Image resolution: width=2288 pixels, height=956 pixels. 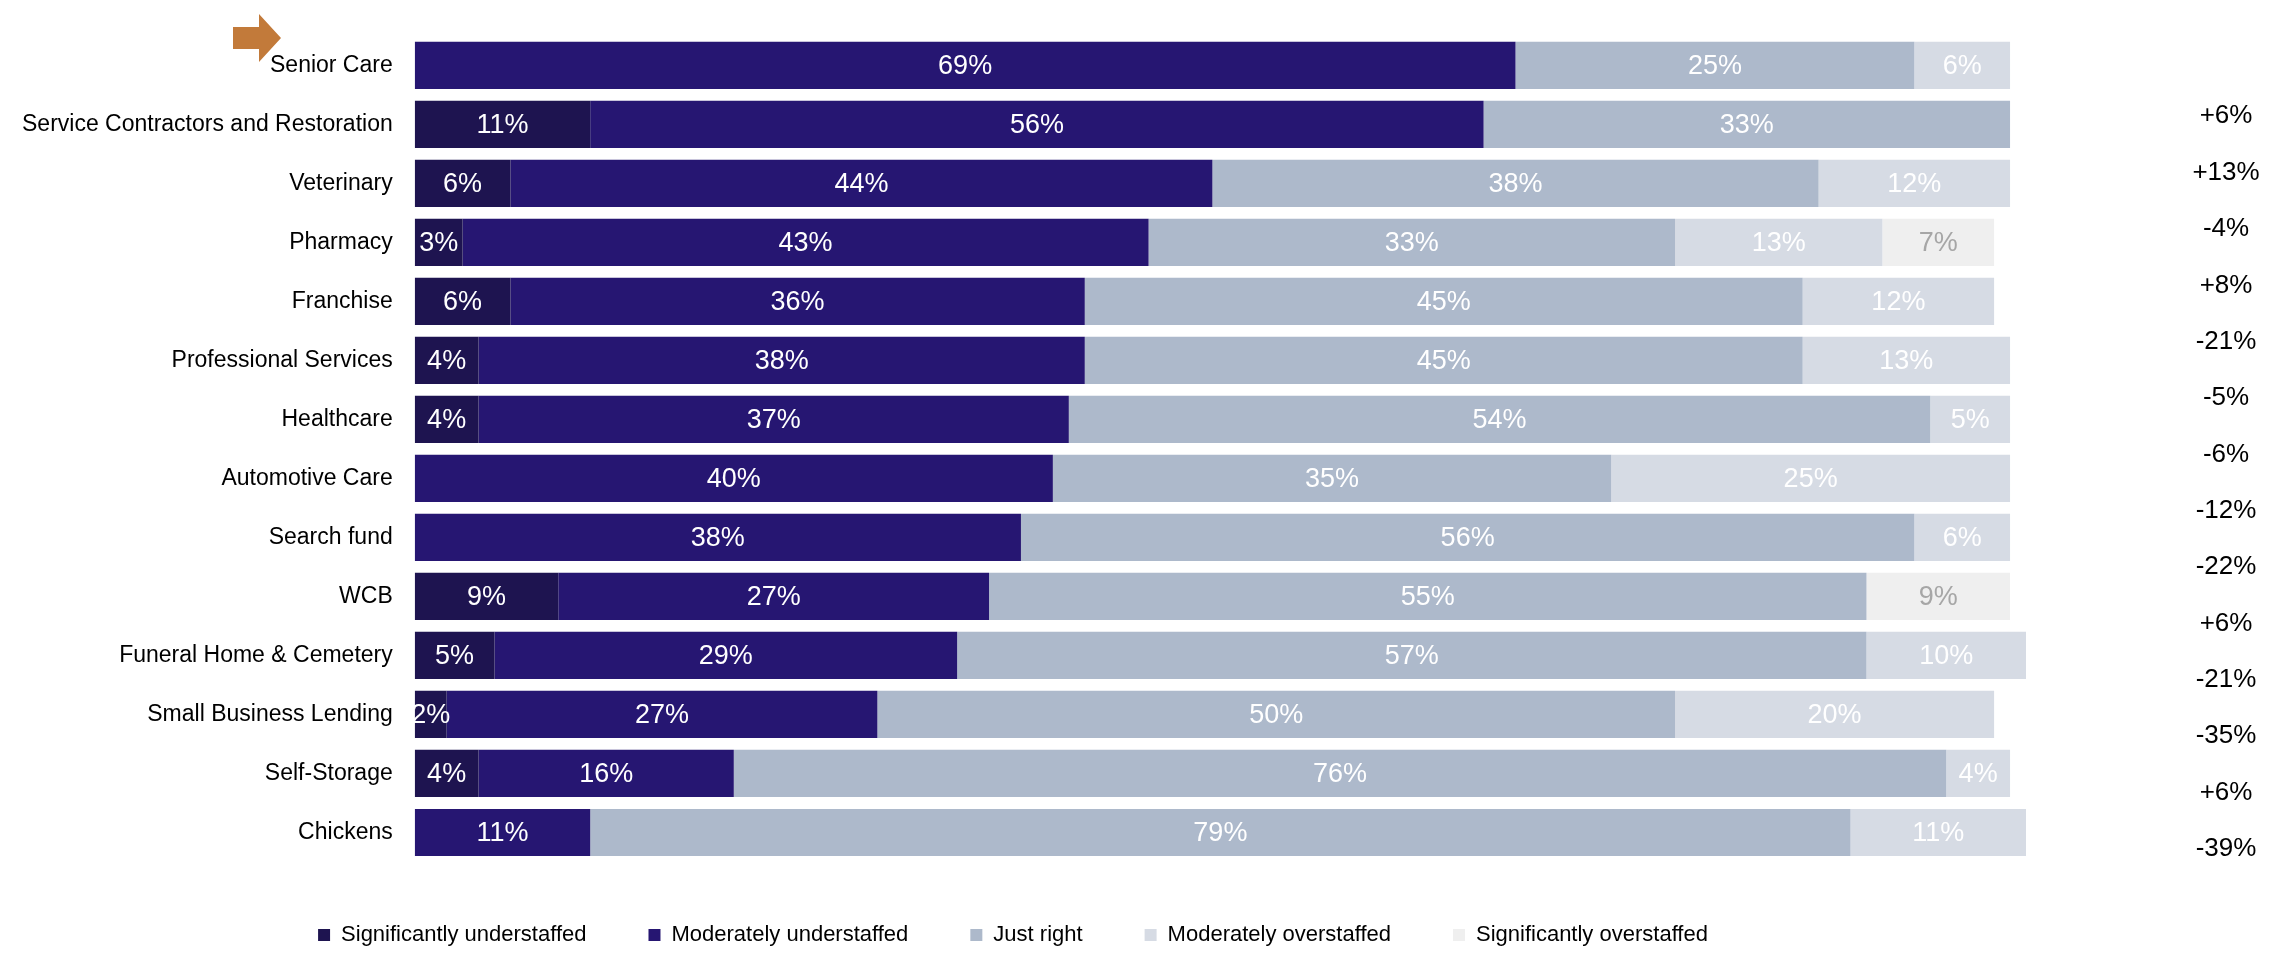 What do you see at coordinates (342, 299) in the screenshot?
I see `y-tick-label: Franchise` at bounding box center [342, 299].